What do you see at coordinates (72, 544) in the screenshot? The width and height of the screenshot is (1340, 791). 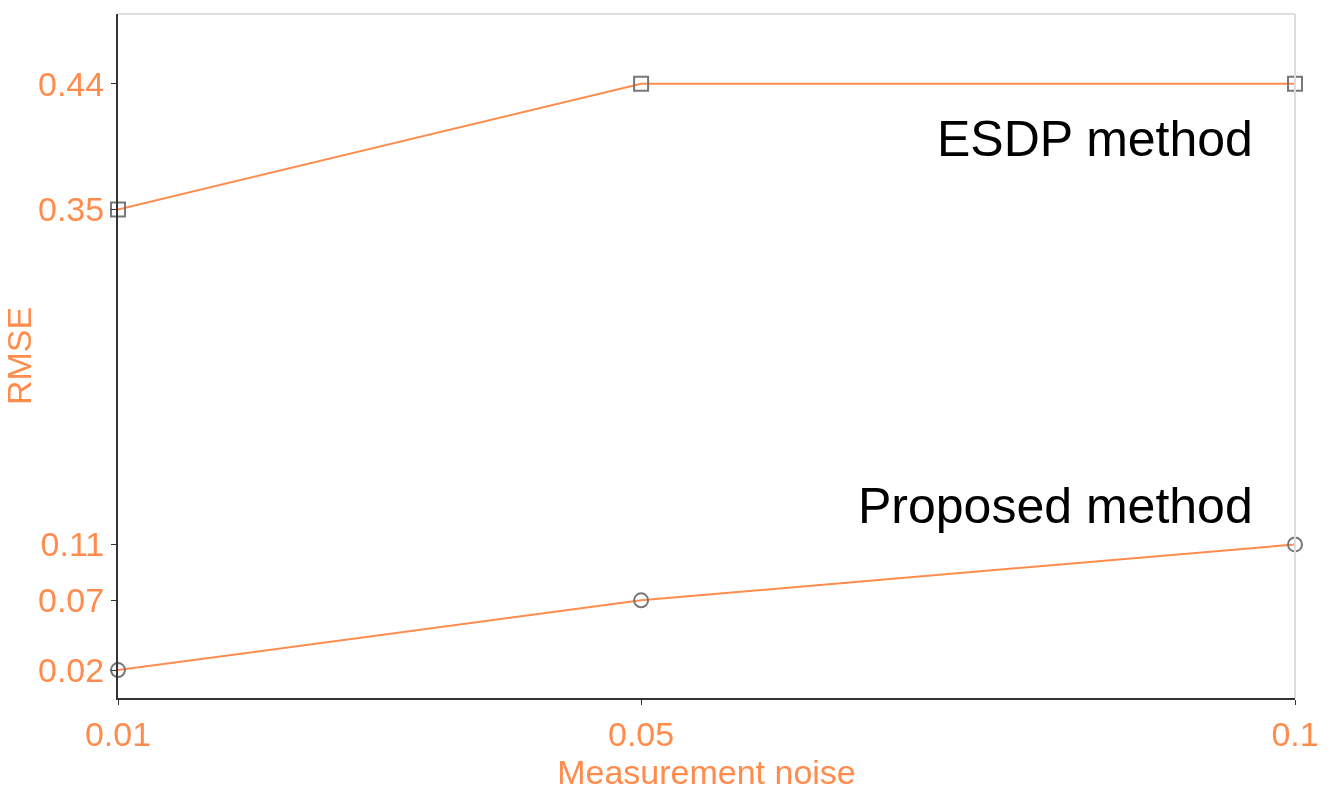 I see `y-tick-label: 0.11` at bounding box center [72, 544].